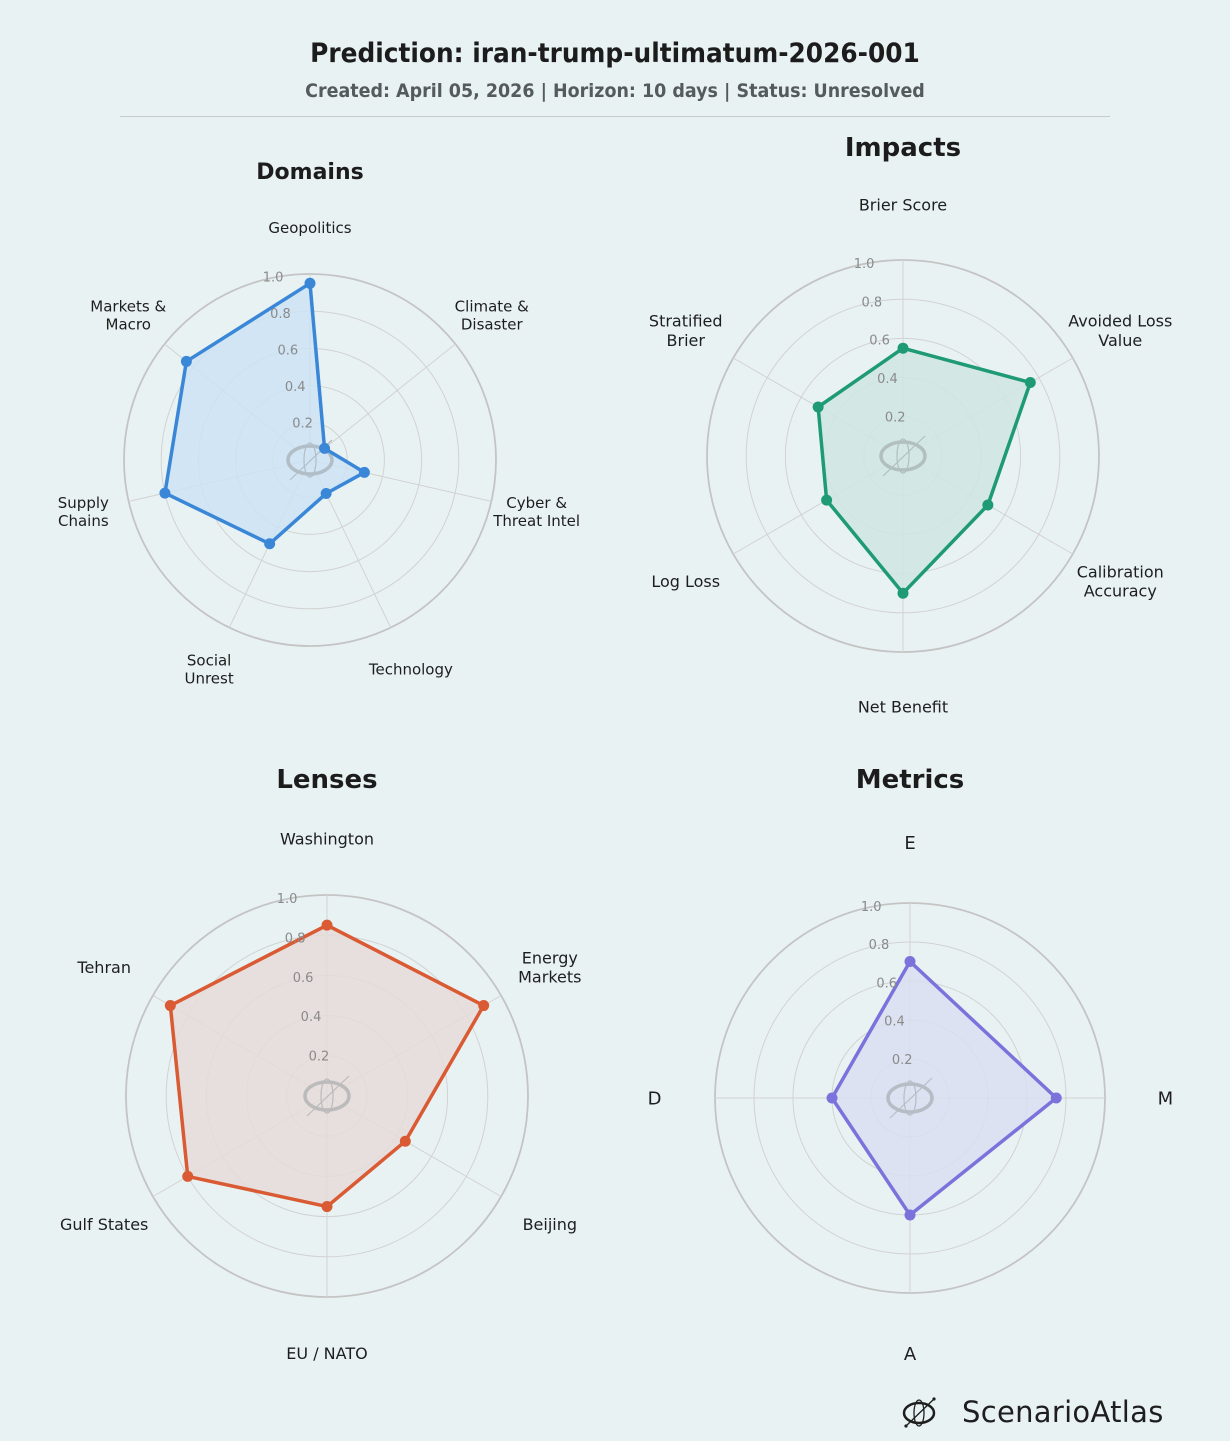 The image size is (1230, 1441). Describe the element at coordinates (1063, 1412) in the screenshot. I see `brand-name: ScenarioAtlas` at that location.